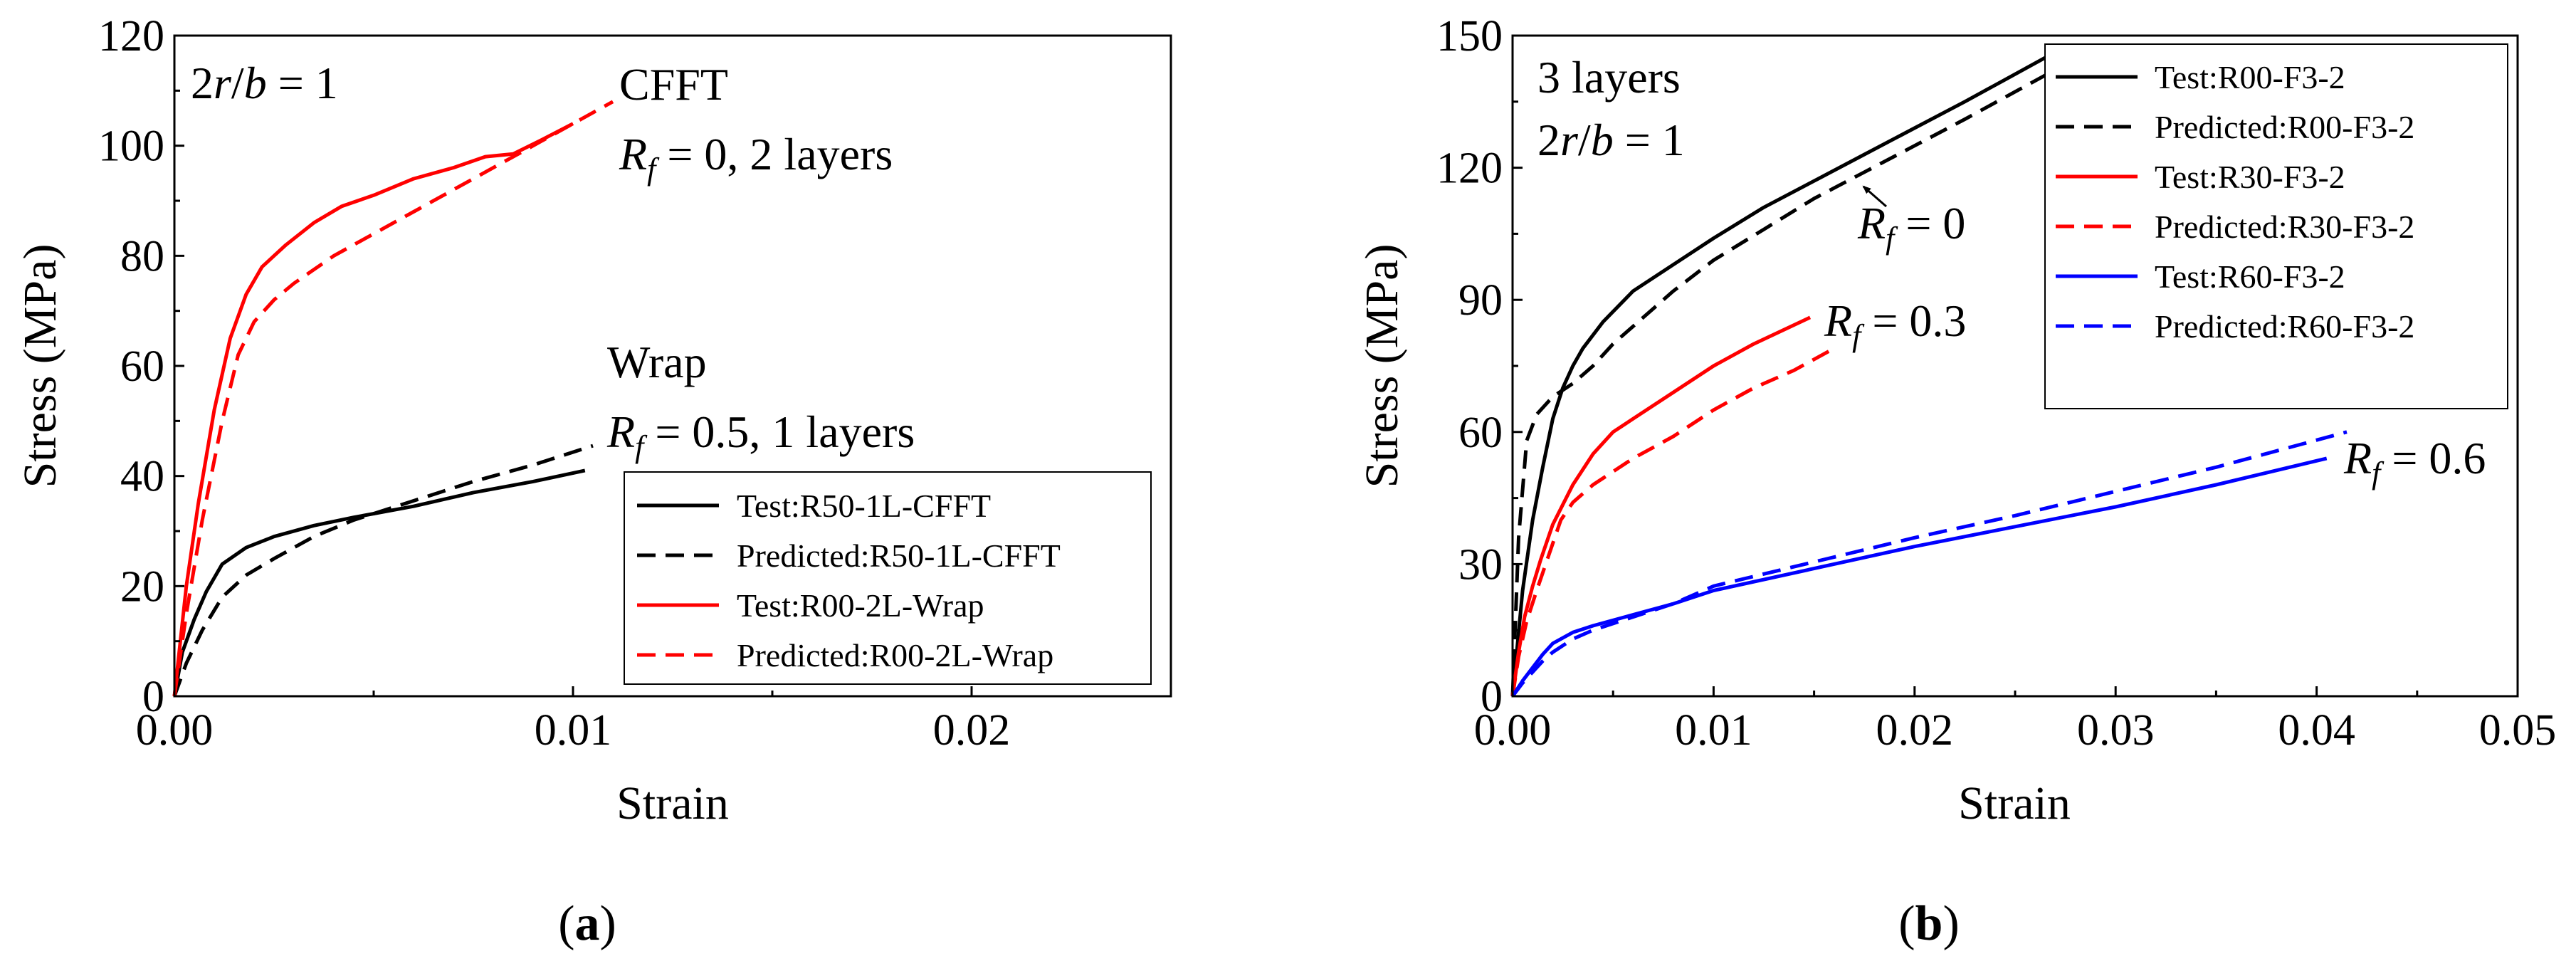 This screenshot has width=2576, height=976. Describe the element at coordinates (760, 435) in the screenshot. I see `panel-a-wrap-note: Rf = 0.5, 1 layers` at that location.